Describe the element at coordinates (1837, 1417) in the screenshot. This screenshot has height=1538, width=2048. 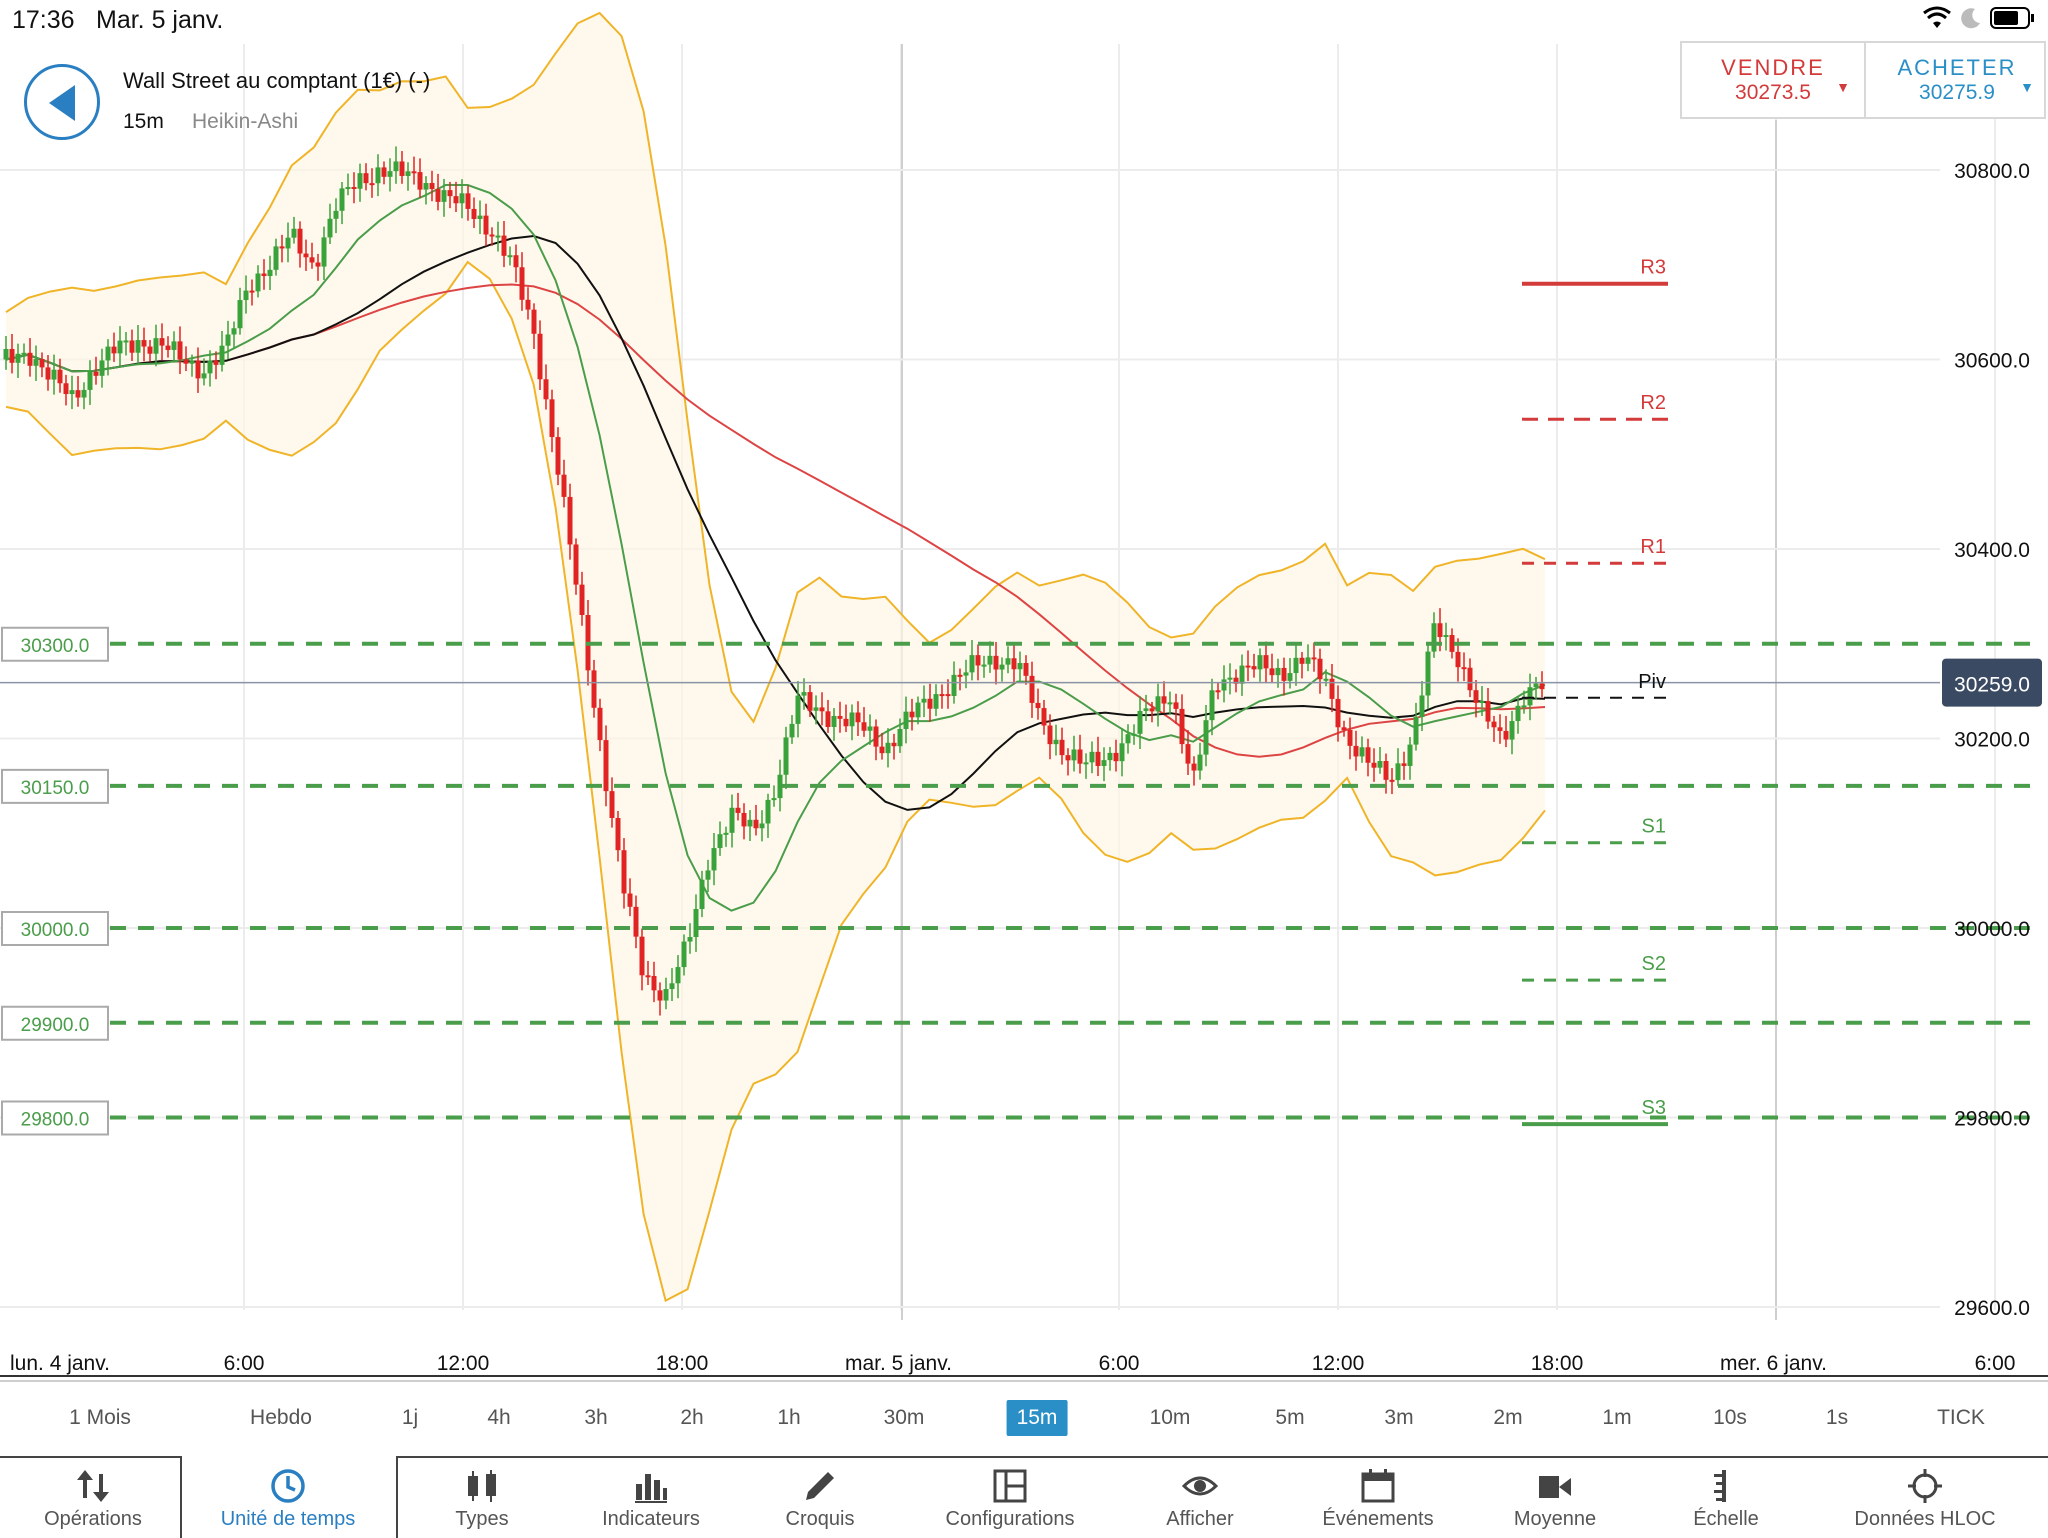
I see `timeframe-1s: 1s` at that location.